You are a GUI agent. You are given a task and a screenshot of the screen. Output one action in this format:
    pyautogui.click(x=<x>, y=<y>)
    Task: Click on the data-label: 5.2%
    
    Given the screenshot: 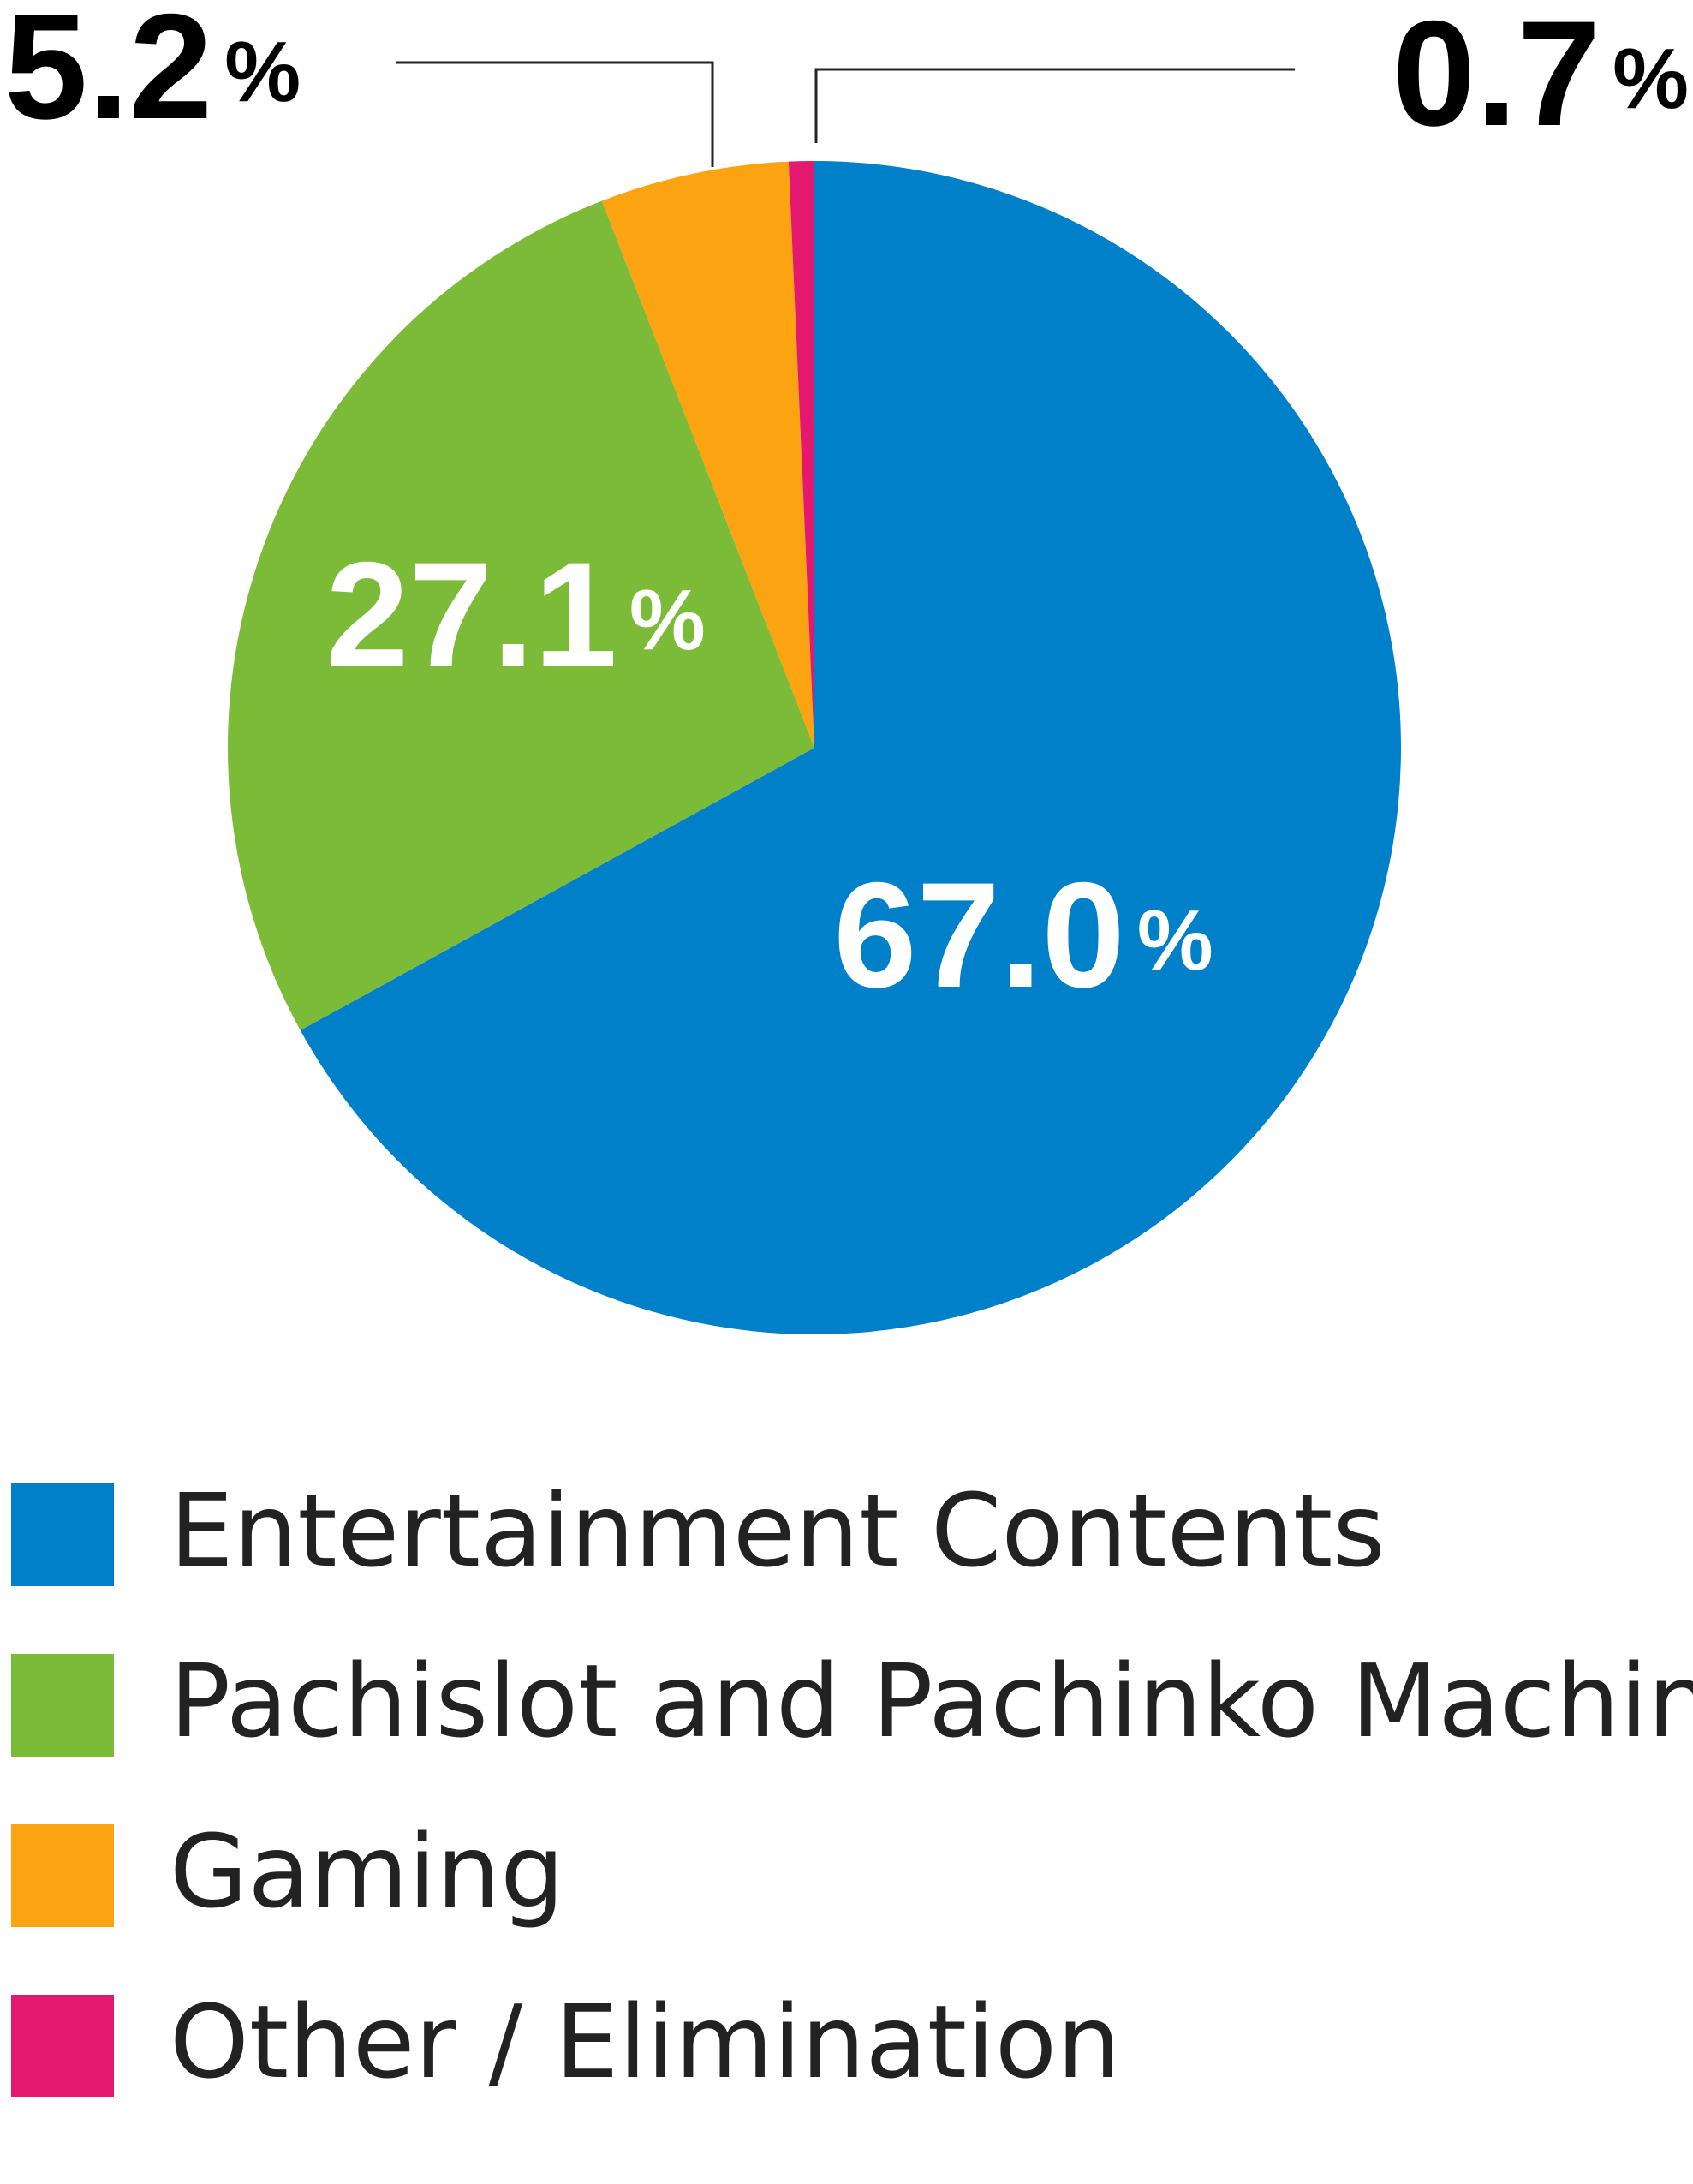 What is the action you would take?
    pyautogui.click(x=152, y=76)
    